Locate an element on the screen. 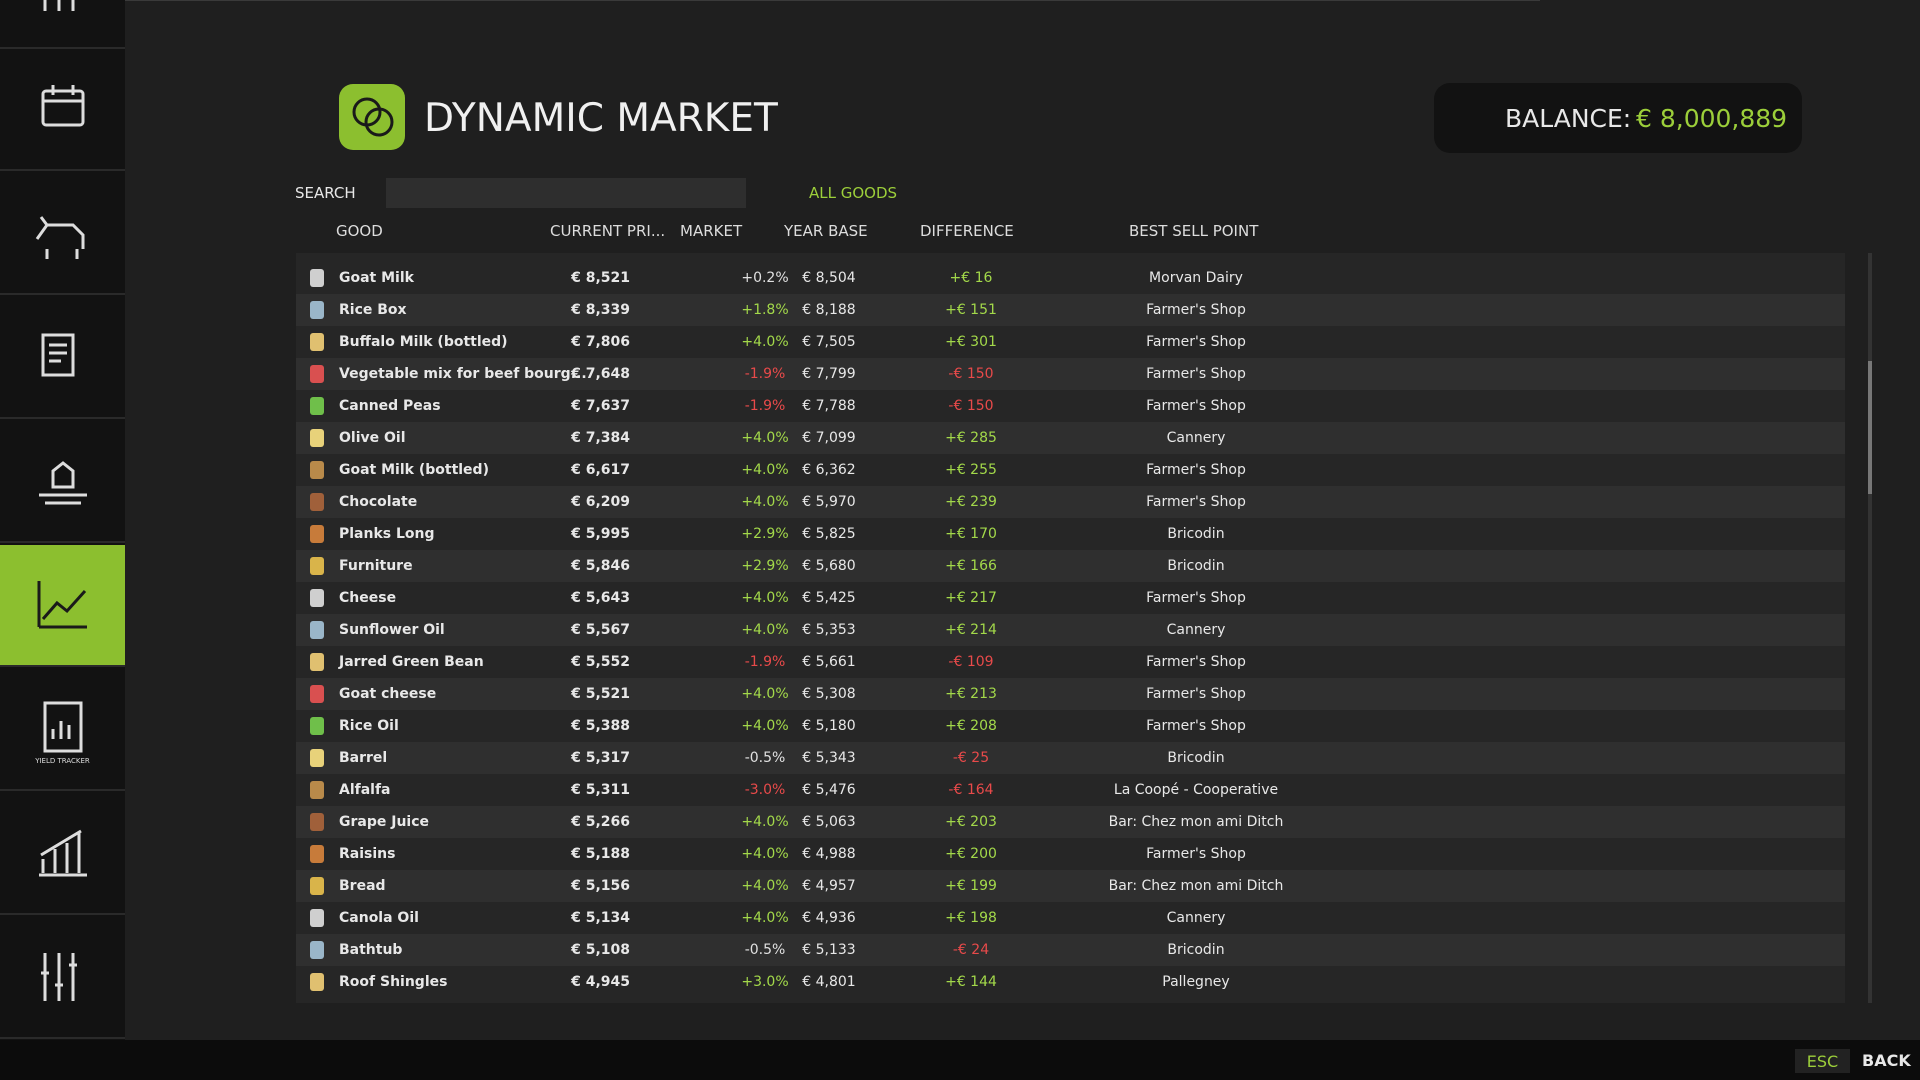 This screenshot has width=1920, height=1080. good-name: Sunflower Oil is located at coordinates (392, 630).